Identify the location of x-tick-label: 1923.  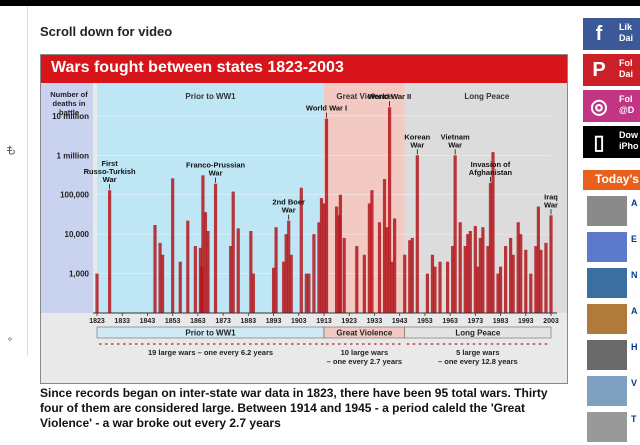
(349, 321).